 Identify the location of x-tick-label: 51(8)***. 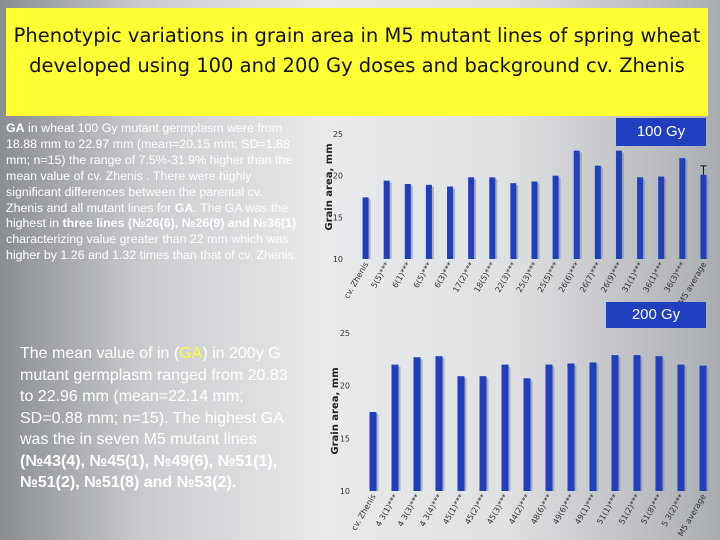
(651, 510).